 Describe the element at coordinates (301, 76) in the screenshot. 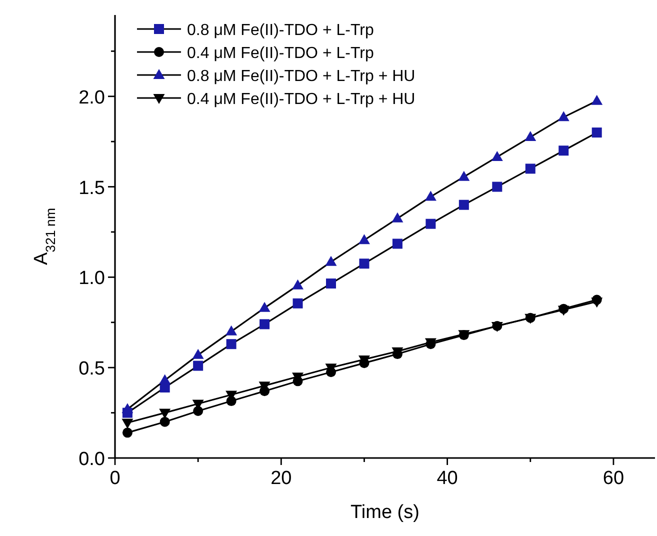

I see `legend-label: 0.8 μM Fe(II)-TDO + L-Trp + HU` at that location.